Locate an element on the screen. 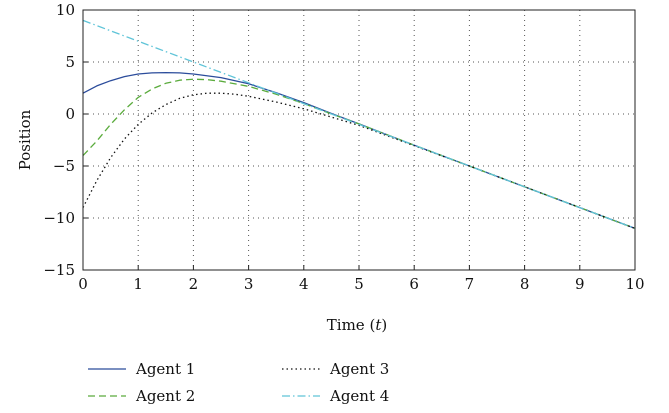 The width and height of the screenshot is (669, 413). x-tick-label: 1 is located at coordinates (138, 284).